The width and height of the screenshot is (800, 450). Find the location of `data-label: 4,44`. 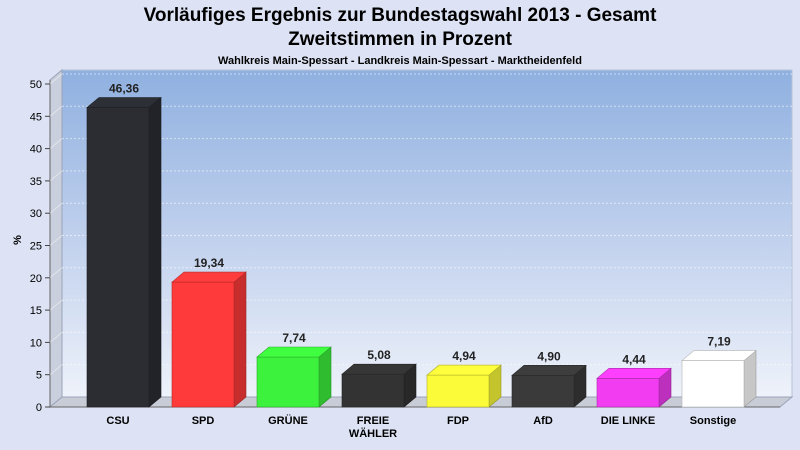

data-label: 4,44 is located at coordinates (634, 359).